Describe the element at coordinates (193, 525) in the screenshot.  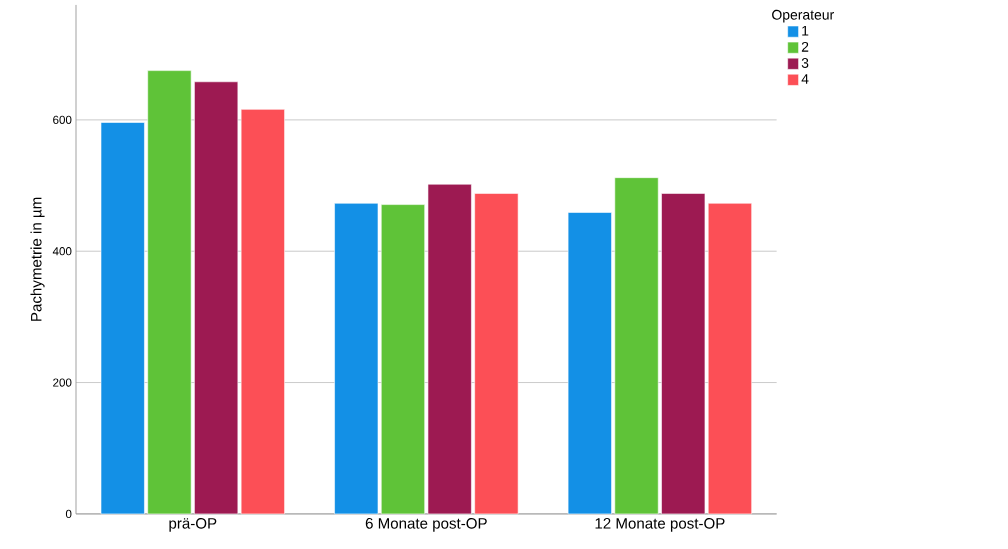
I see `x-tick-label: prä-OP` at that location.